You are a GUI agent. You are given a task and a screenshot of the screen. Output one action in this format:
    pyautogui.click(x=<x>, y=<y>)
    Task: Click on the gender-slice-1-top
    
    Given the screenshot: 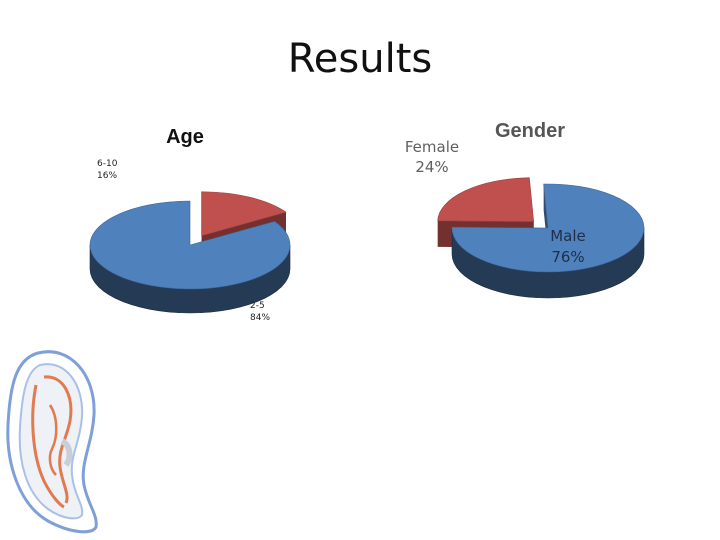 What is the action you would take?
    pyautogui.click(x=548, y=228)
    